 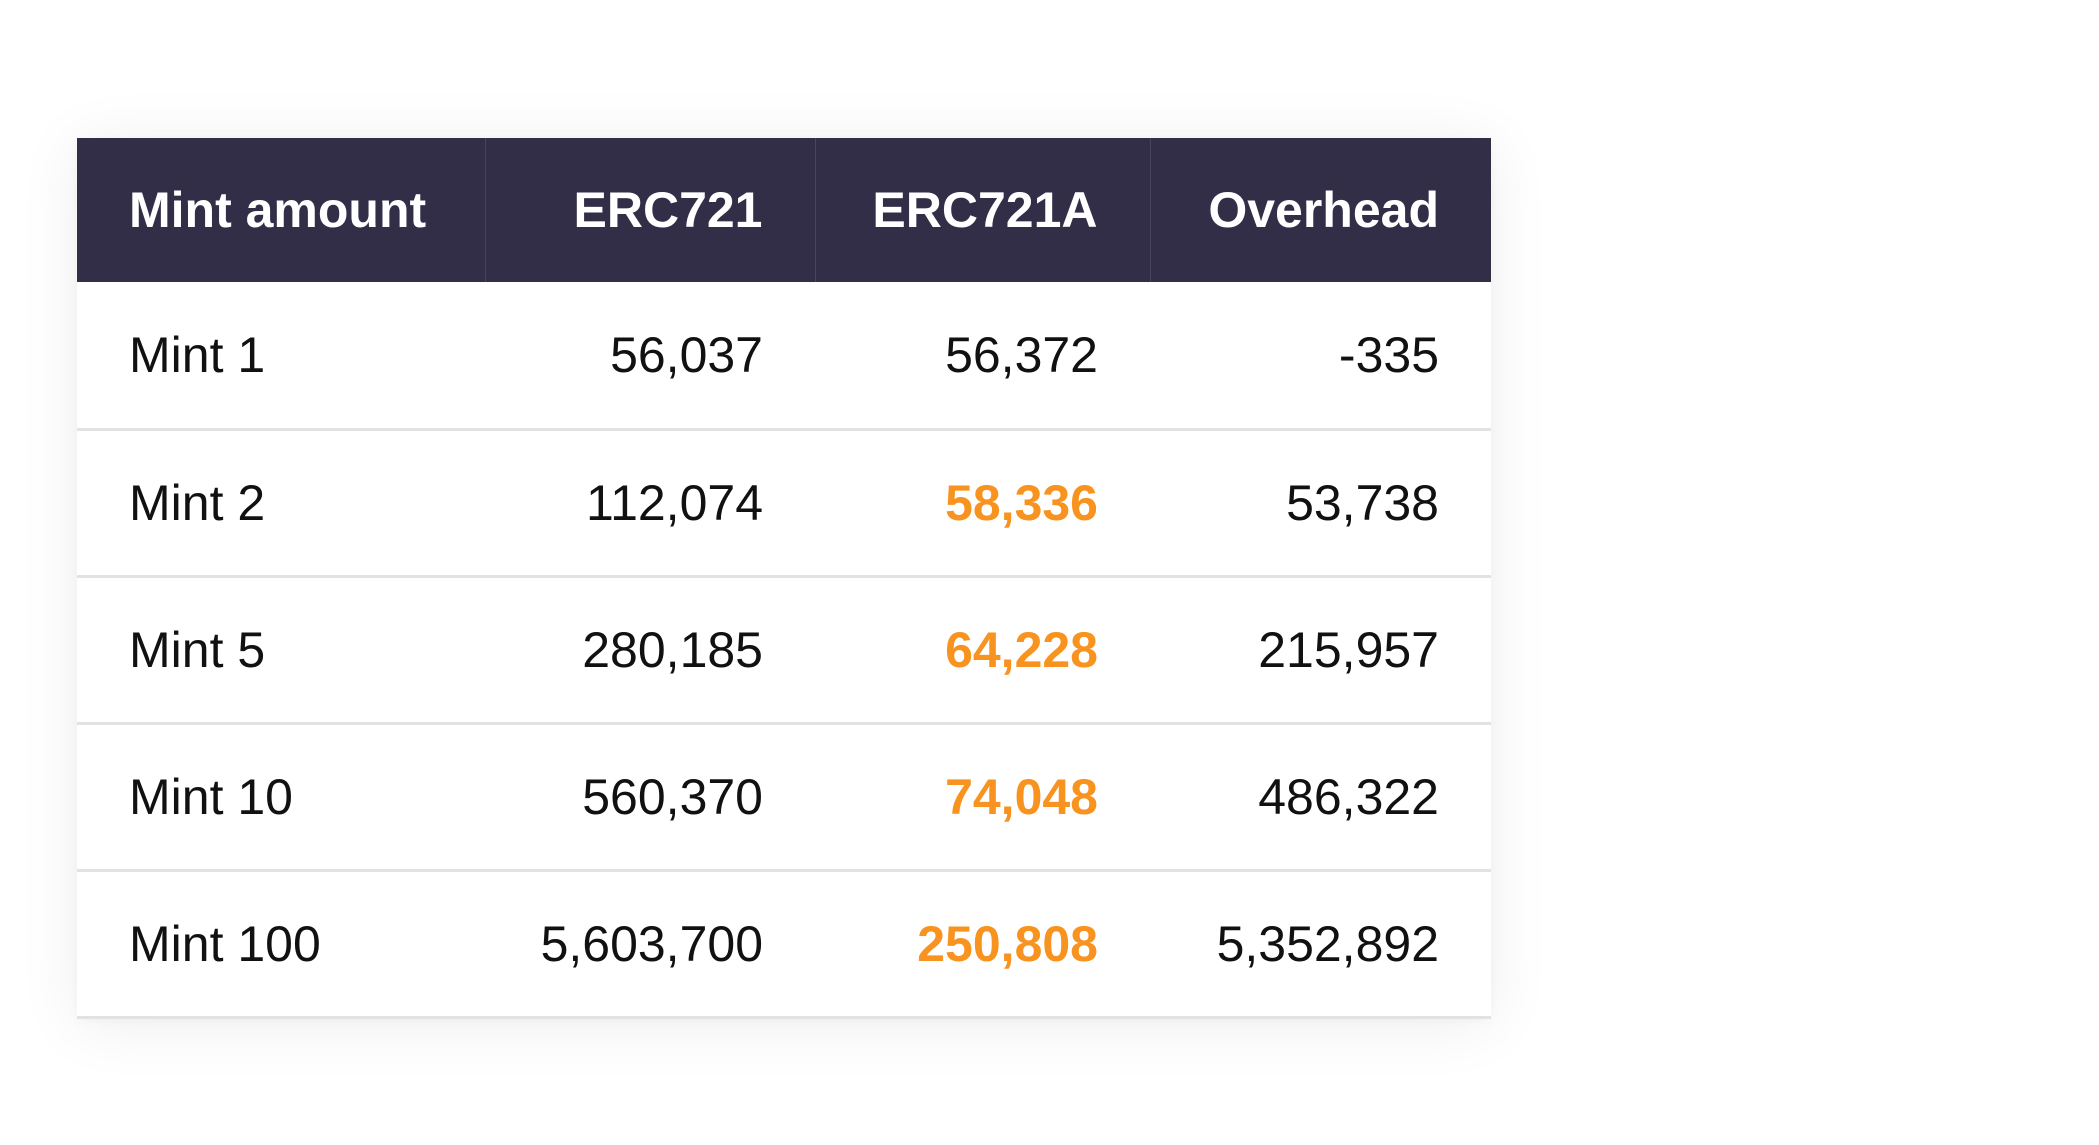 I want to click on table-row: Mint 2 112,074 58,336 53,738, so click(x=784, y=502).